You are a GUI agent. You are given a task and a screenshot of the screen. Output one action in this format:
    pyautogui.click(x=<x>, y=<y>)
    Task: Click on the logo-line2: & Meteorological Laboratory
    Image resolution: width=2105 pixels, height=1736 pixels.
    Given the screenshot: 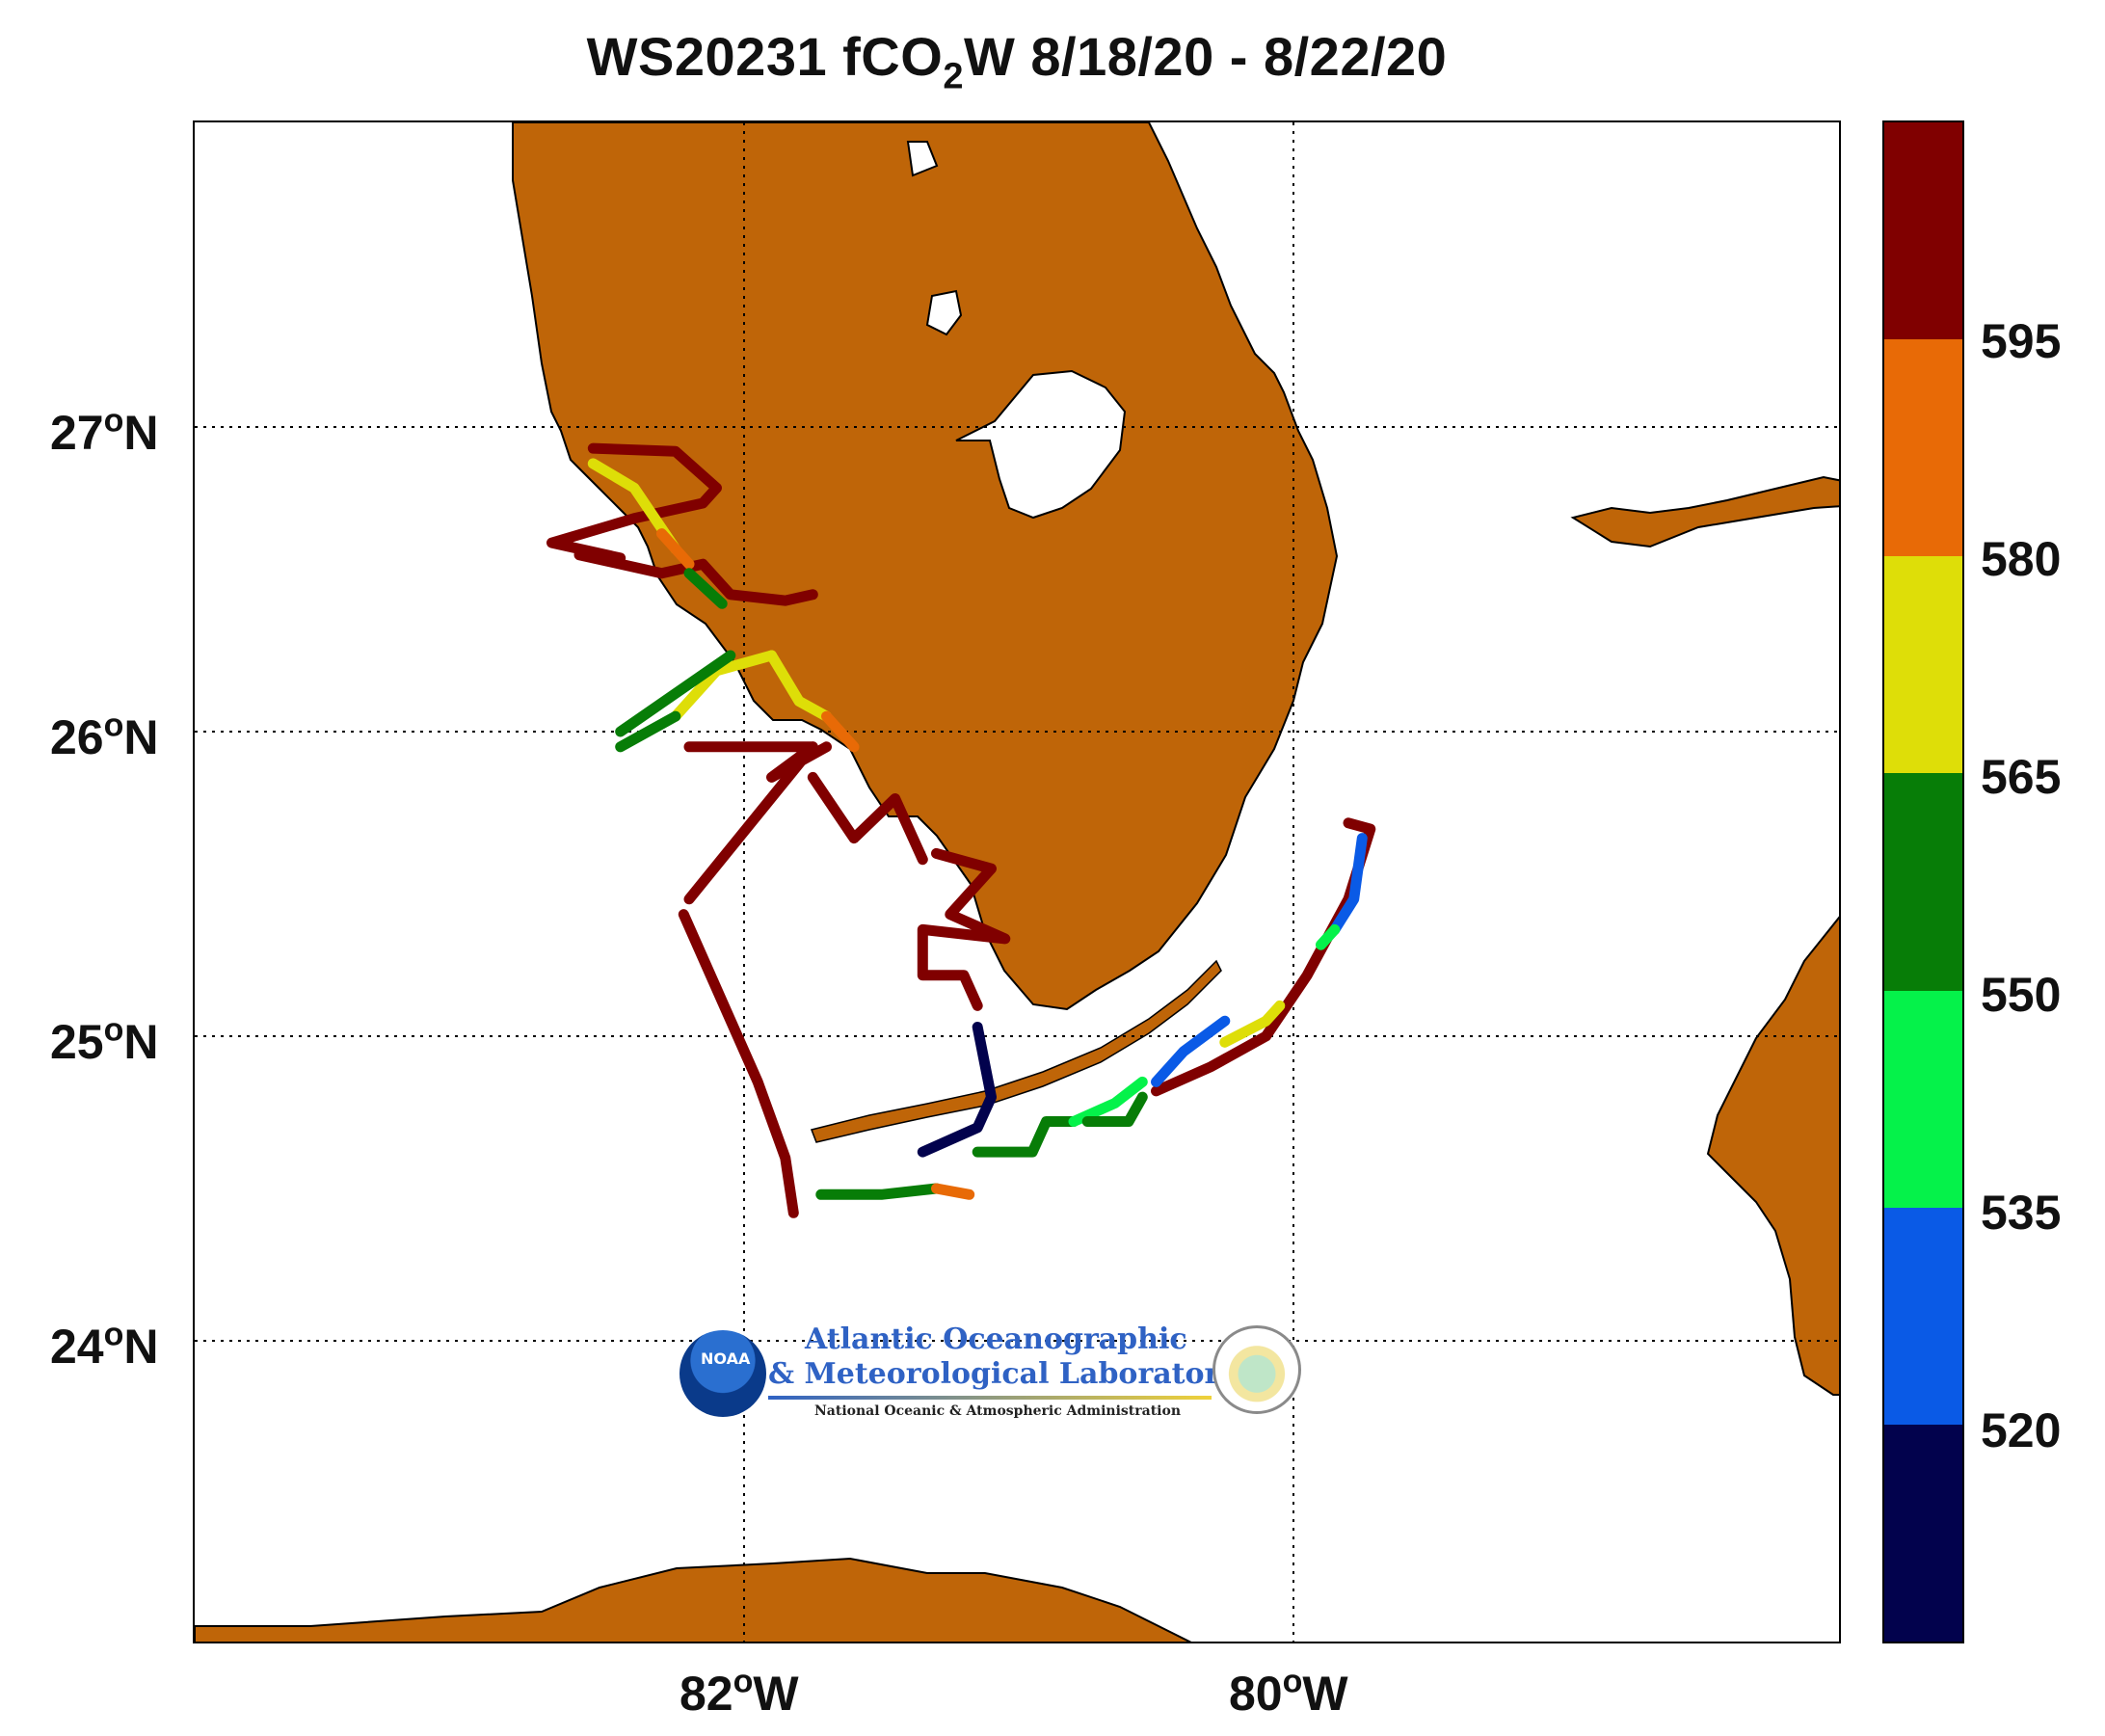 What is the action you would take?
    pyautogui.click(x=1002, y=1374)
    